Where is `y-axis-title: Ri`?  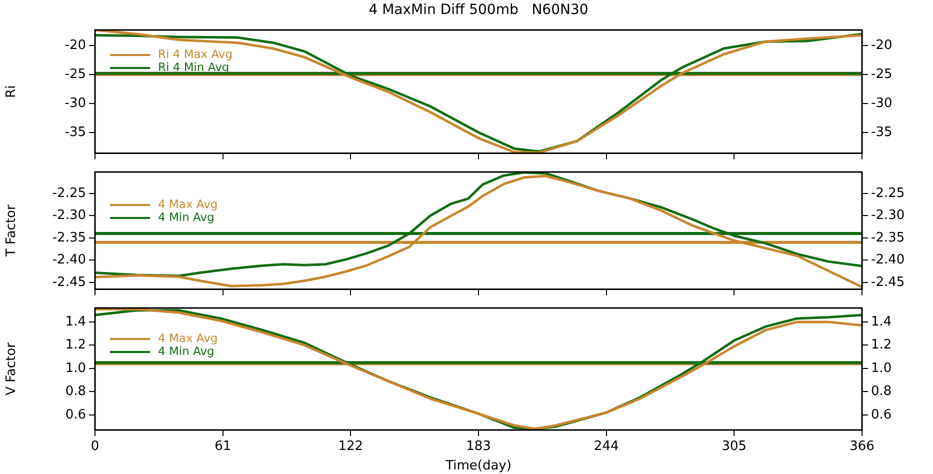 y-axis-title: Ri is located at coordinates (12, 91).